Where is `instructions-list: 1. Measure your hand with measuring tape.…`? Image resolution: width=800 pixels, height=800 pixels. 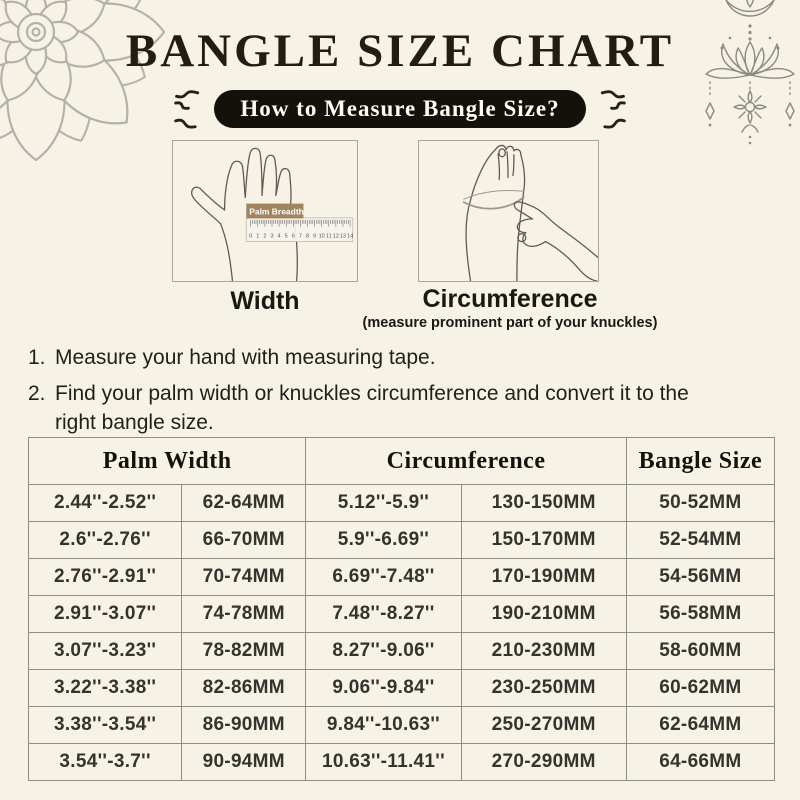
instructions-list: 1. Measure your hand with measuring tape.… is located at coordinates (386, 394).